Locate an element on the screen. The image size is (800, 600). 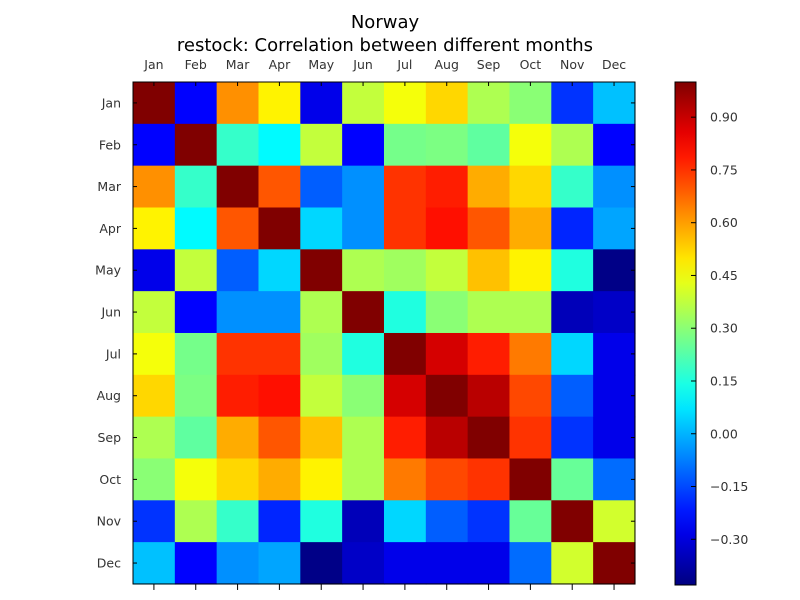
y-tick-label: Jun is located at coordinates (110, 312).